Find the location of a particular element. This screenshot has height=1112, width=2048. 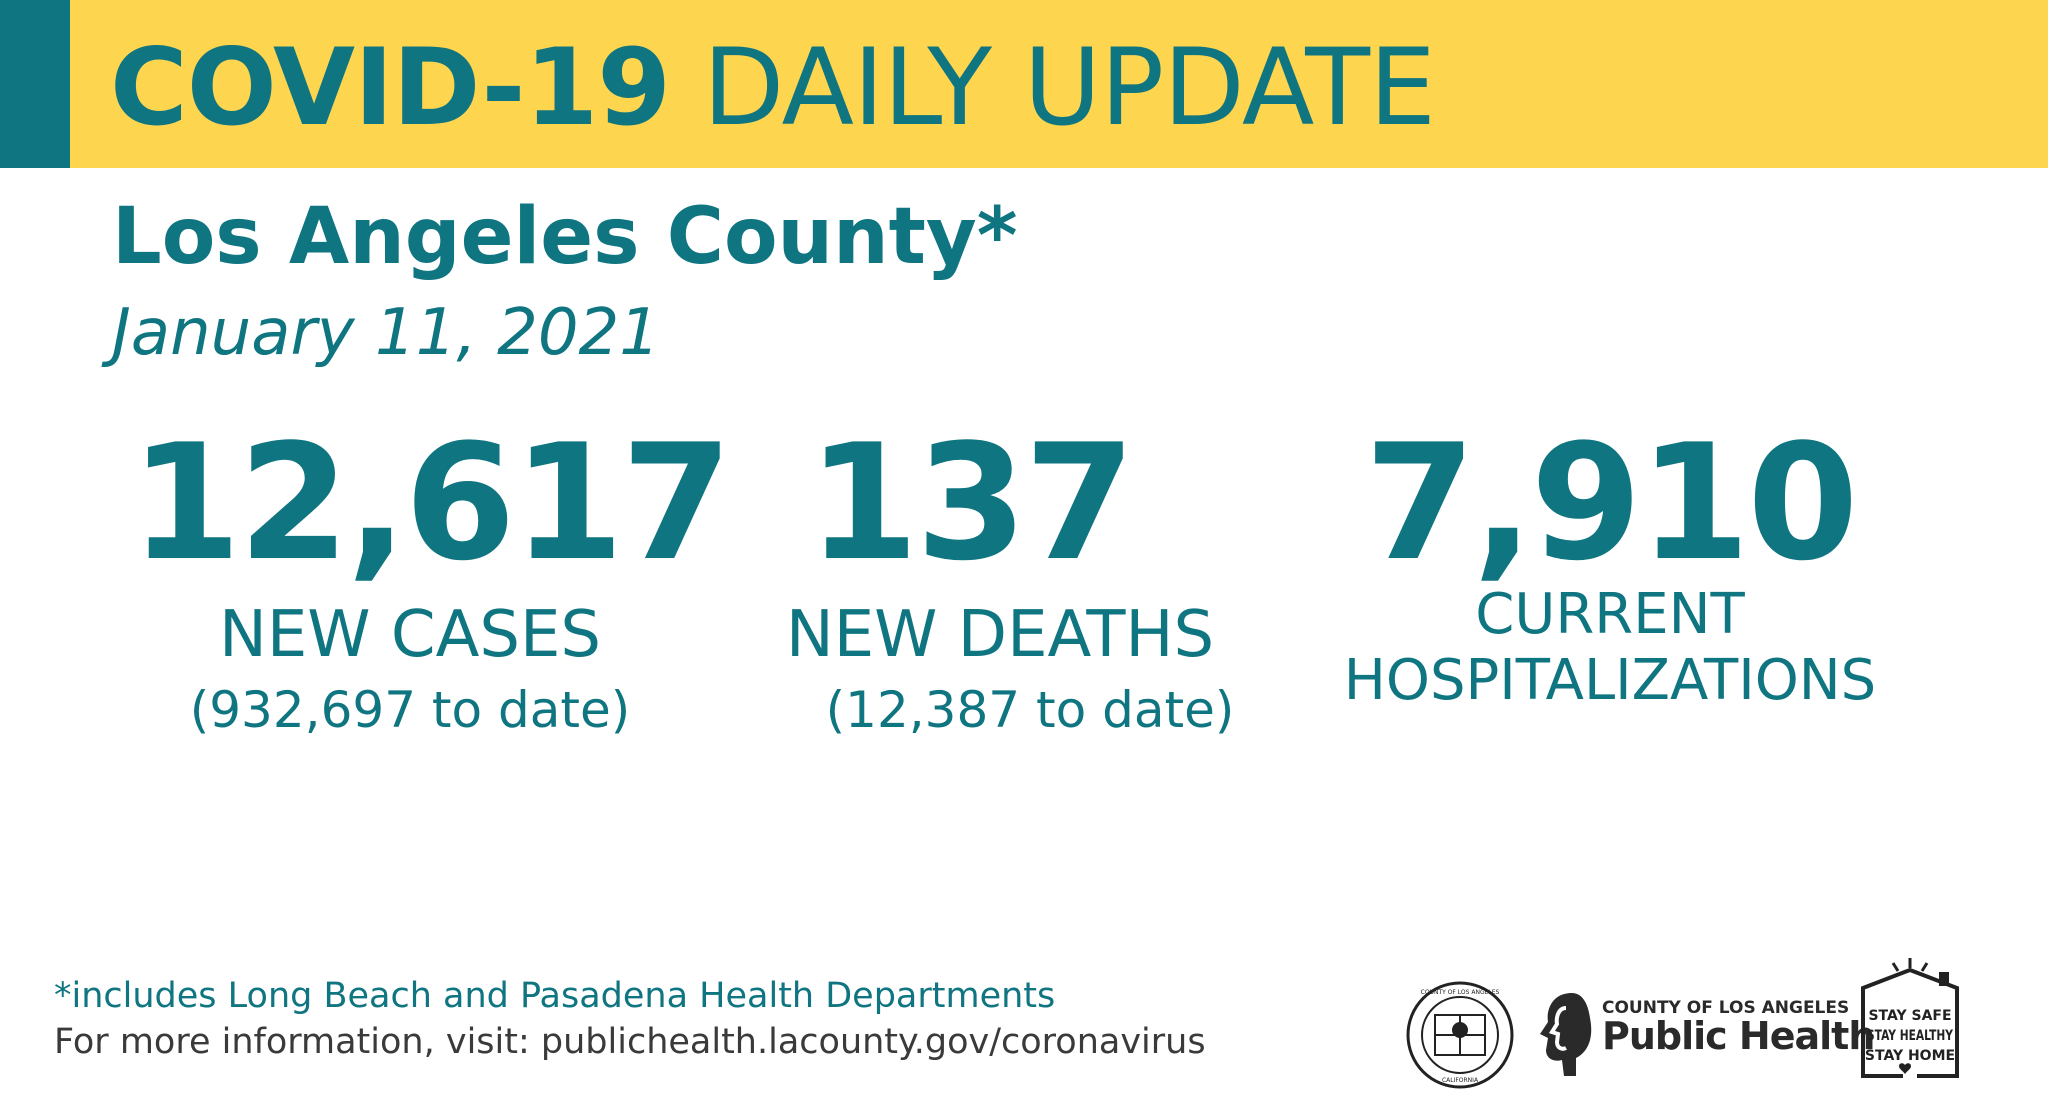

banner-title: COVID-19 DAILY UPDATE is located at coordinates (773, 87).